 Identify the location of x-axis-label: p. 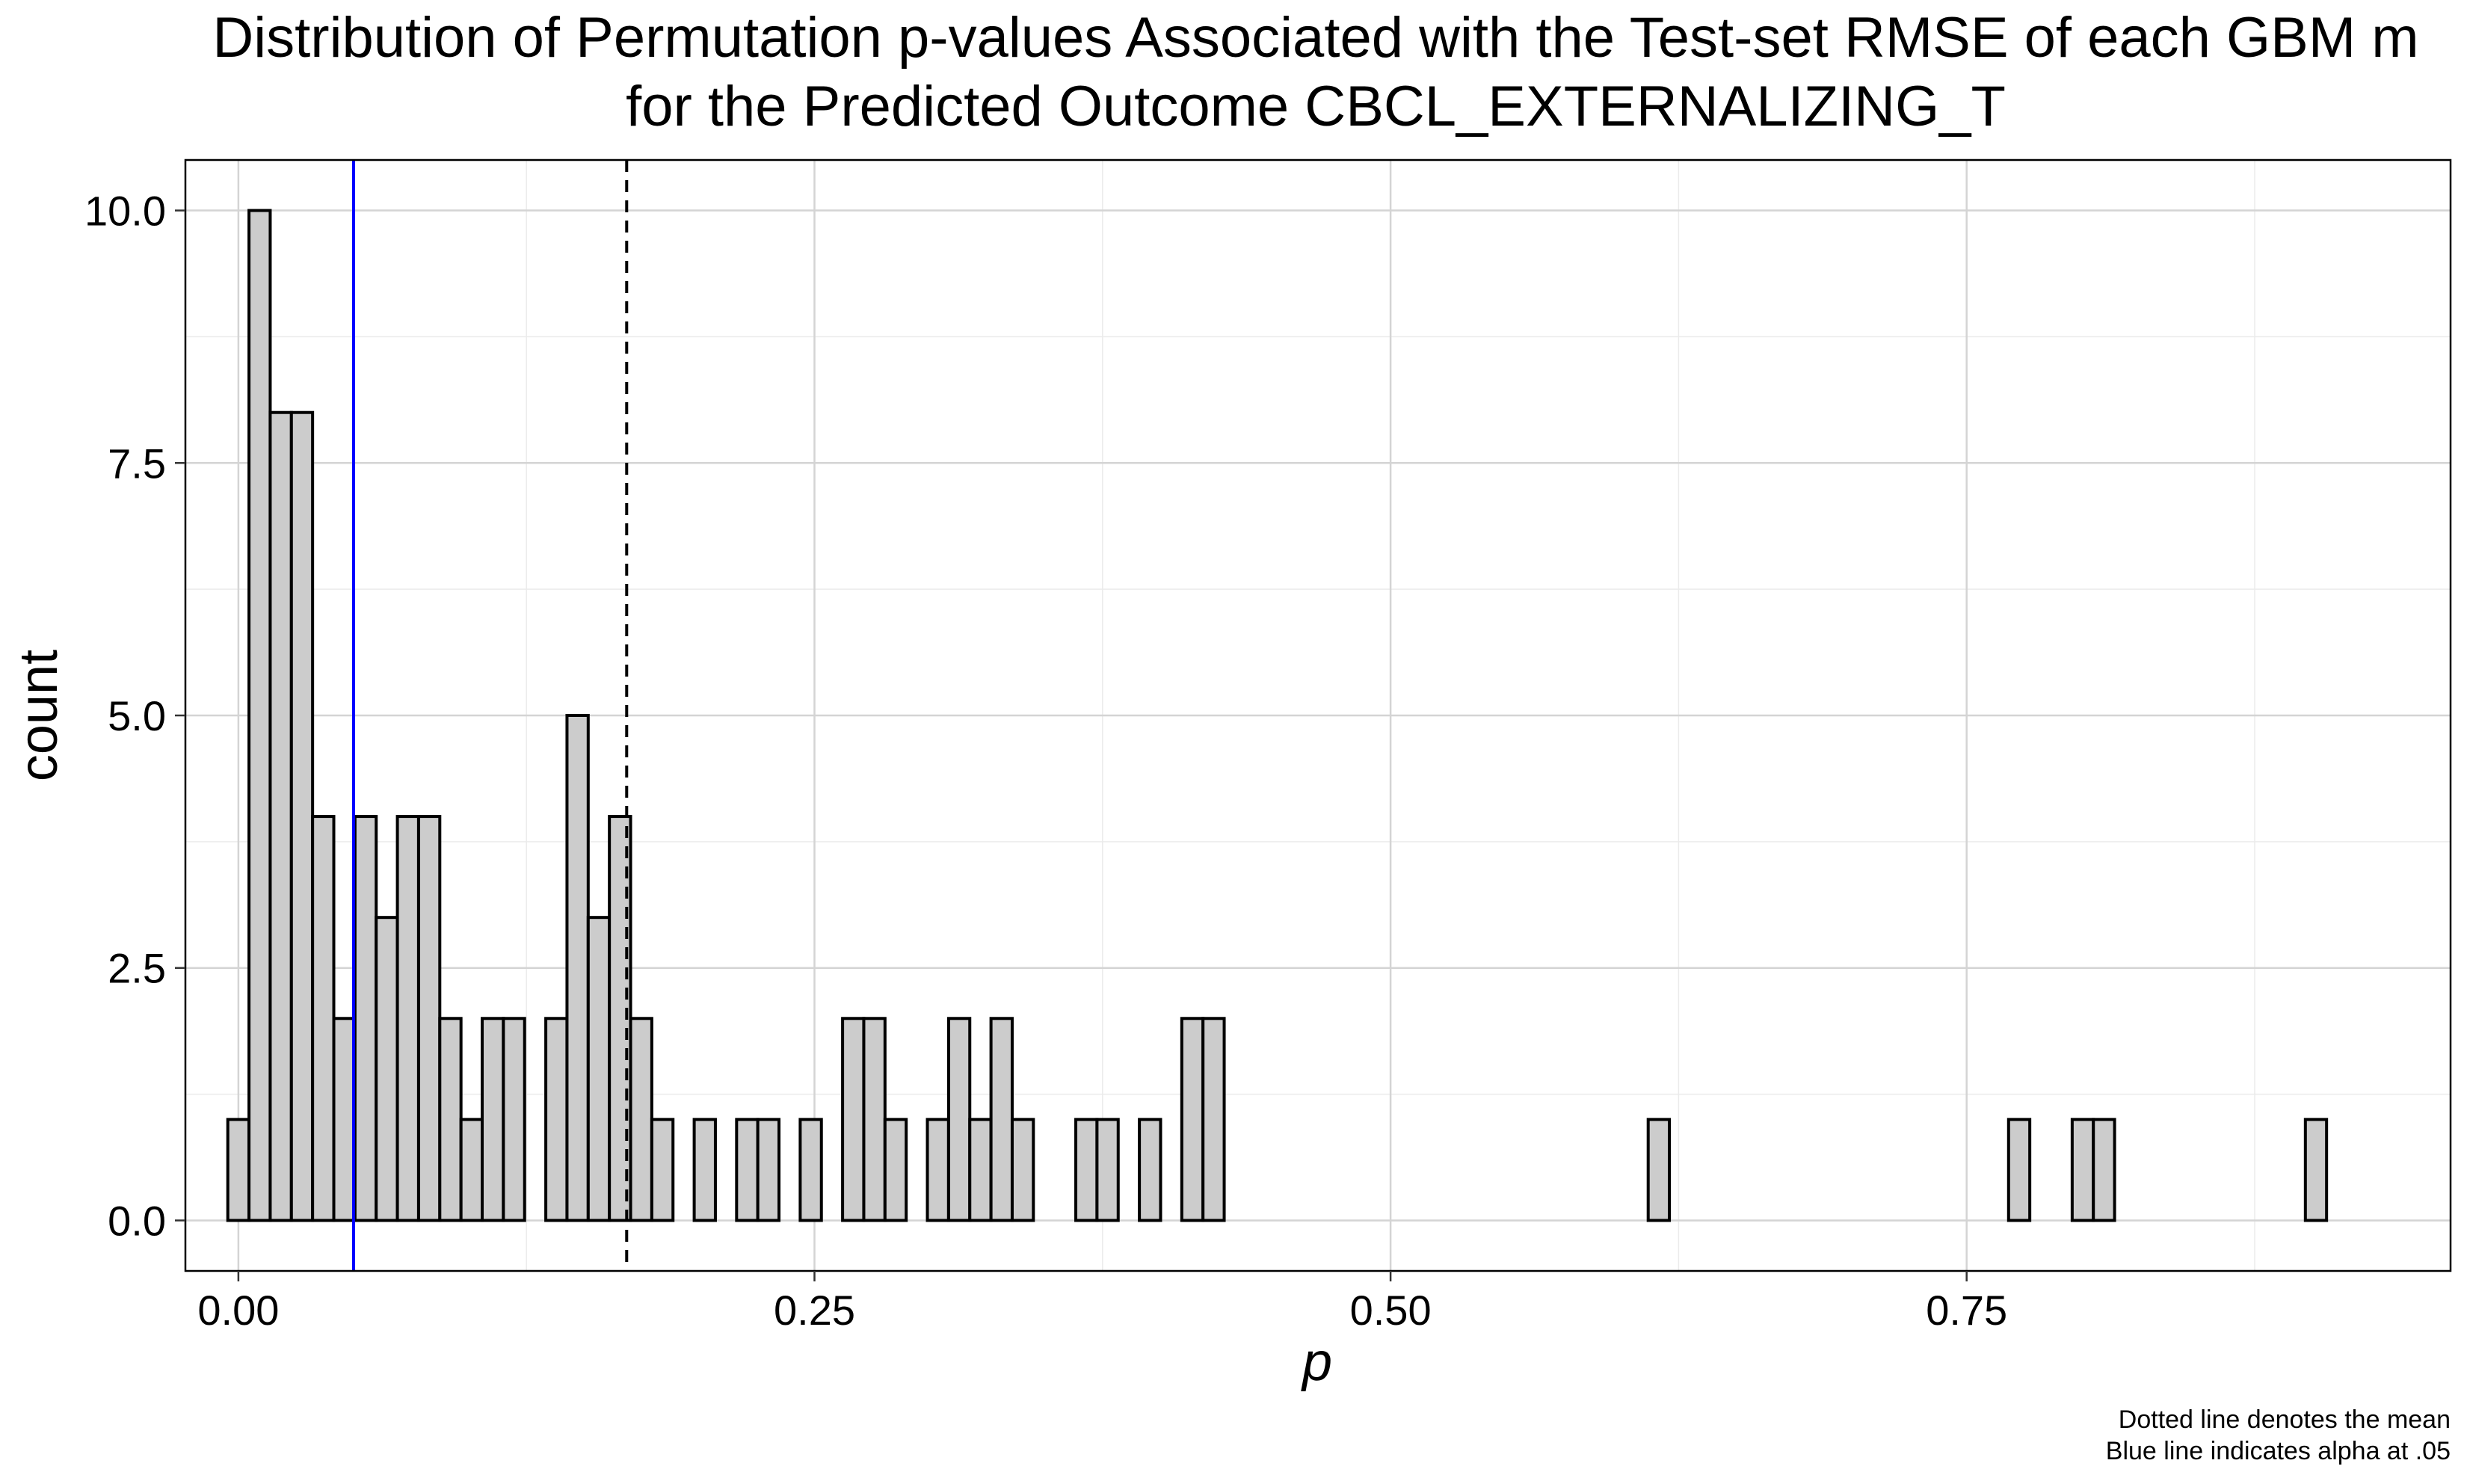
(1316, 1362).